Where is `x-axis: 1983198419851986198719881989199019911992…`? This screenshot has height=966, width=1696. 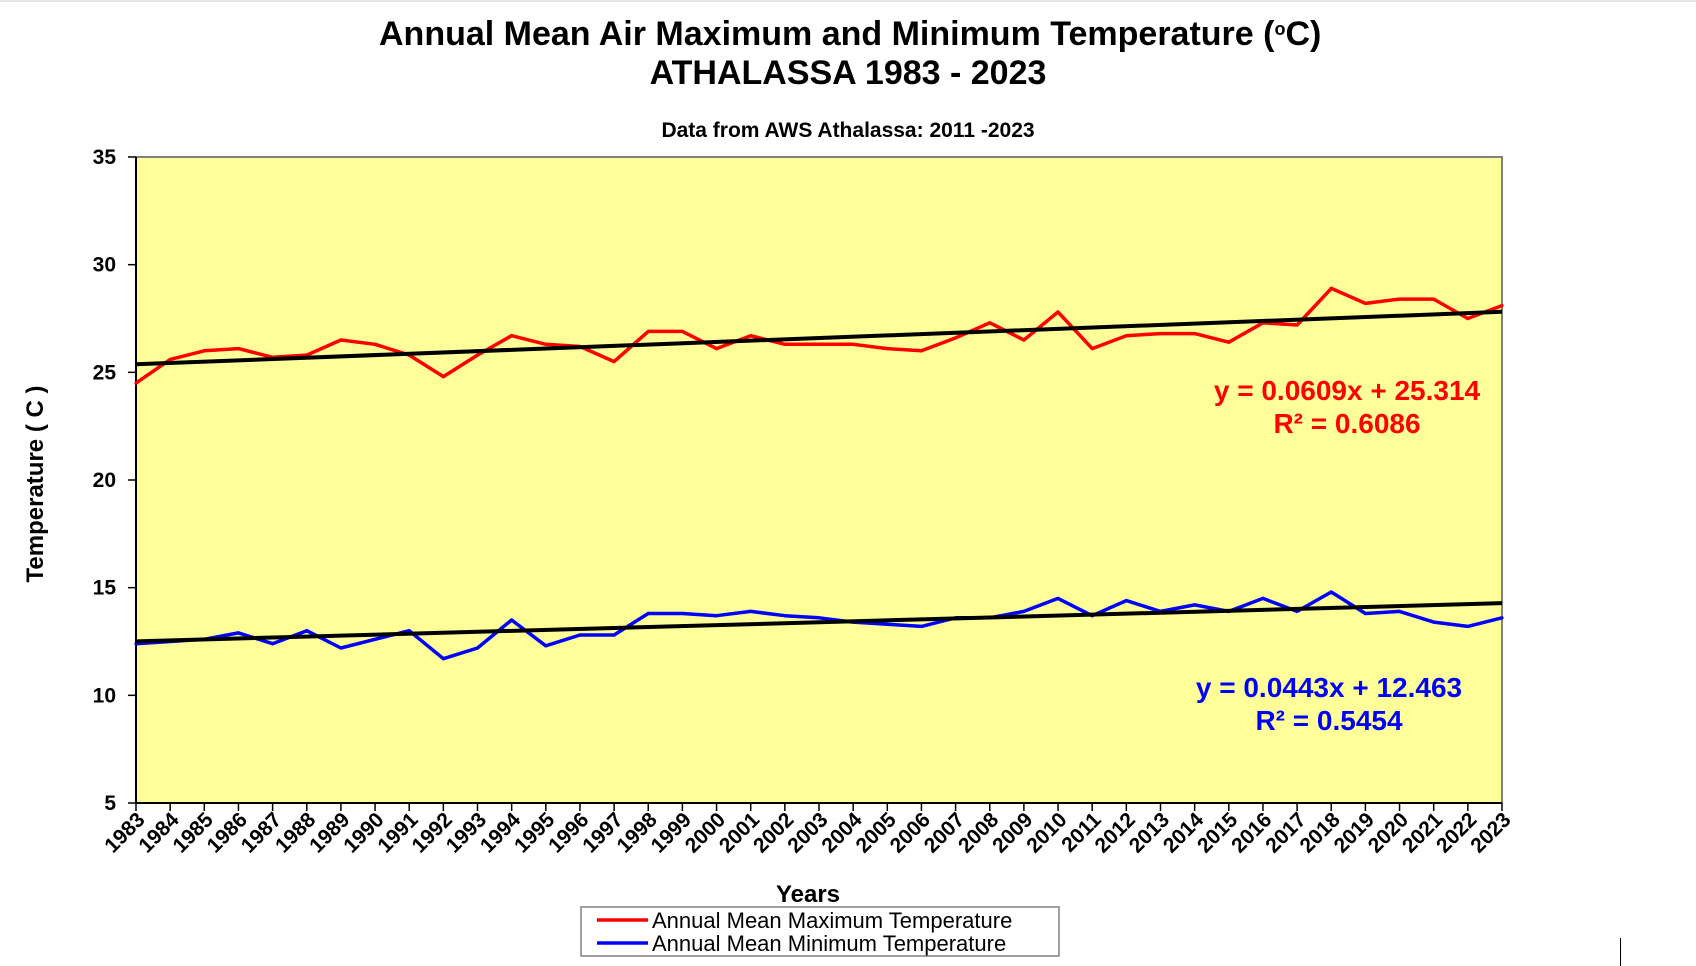
x-axis: 1983198419851986198719881989199019911992… is located at coordinates (808, 830).